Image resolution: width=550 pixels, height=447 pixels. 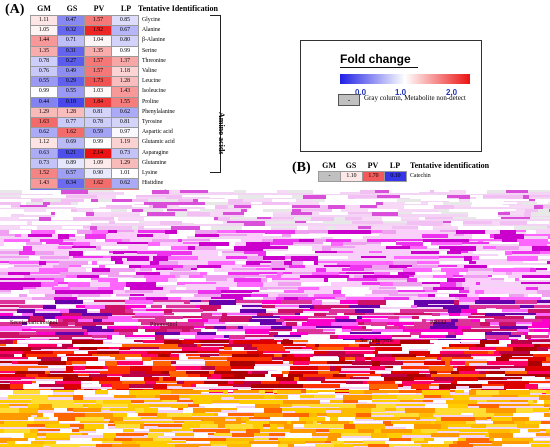 I want to click on legend, so click(x=391, y=96).